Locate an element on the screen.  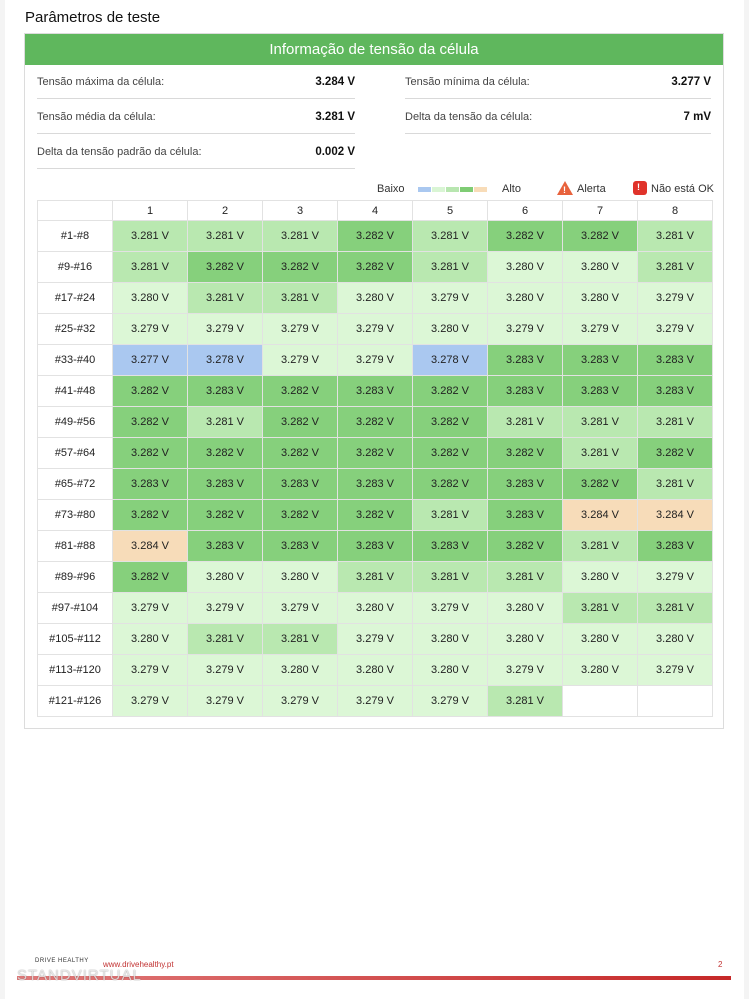
column-header: 2 is located at coordinates (225, 210).